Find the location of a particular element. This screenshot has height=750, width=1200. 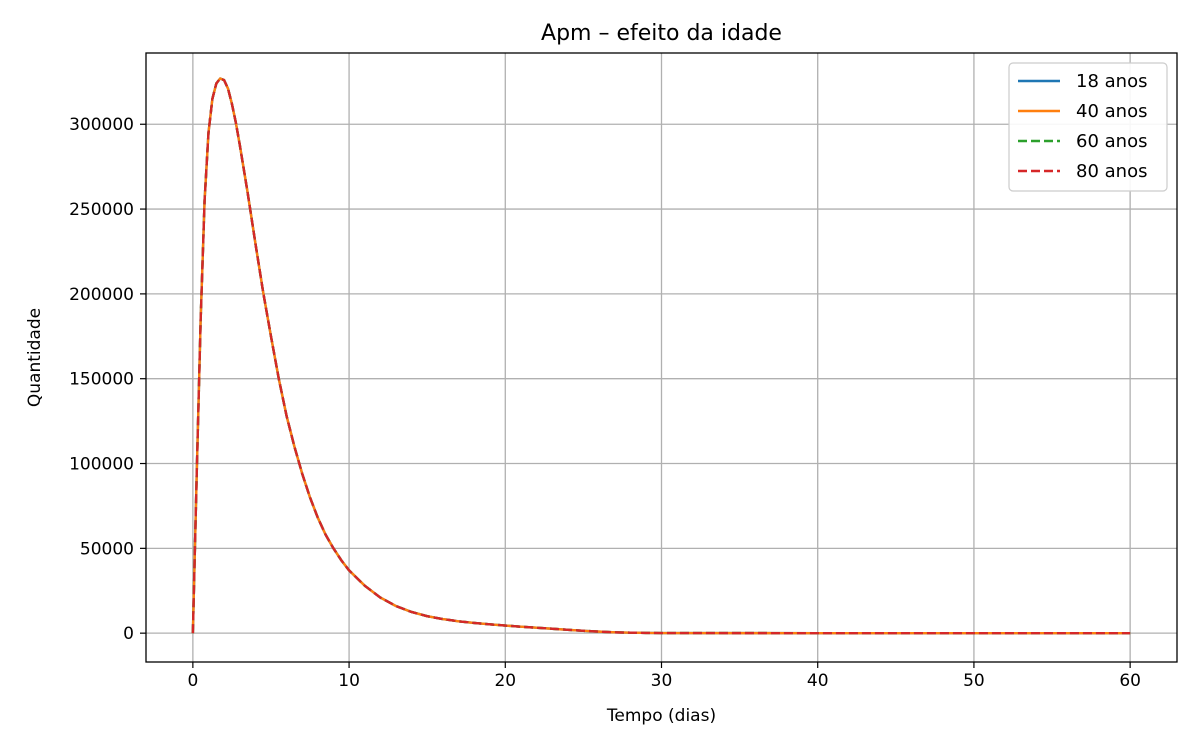

chart-title: Apm – efeito da idade is located at coordinates (661, 33).